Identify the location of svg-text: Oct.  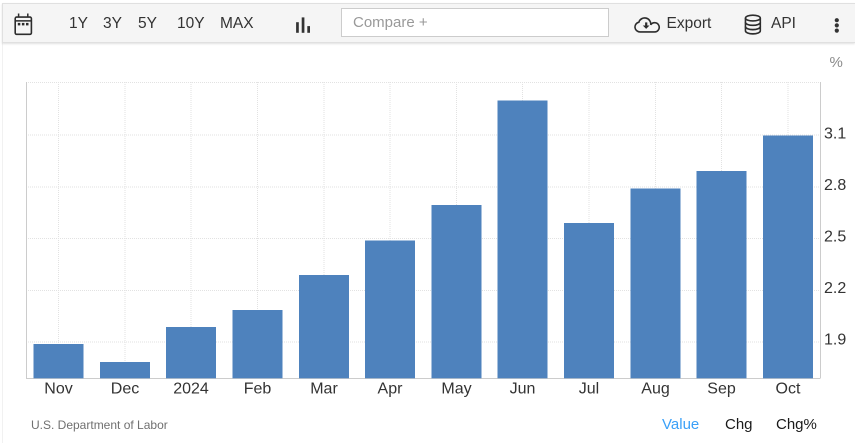
(788, 389).